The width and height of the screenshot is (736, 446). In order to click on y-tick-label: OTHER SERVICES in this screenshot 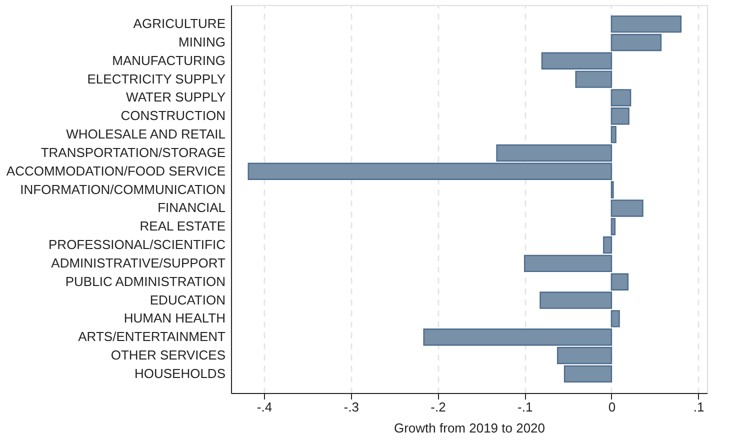, I will do `click(168, 355)`.